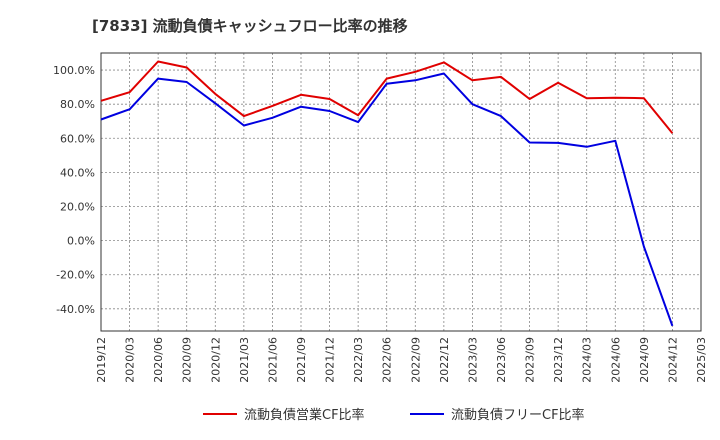  I want to click on x-tick-label: 2024/09, so click(644, 360).